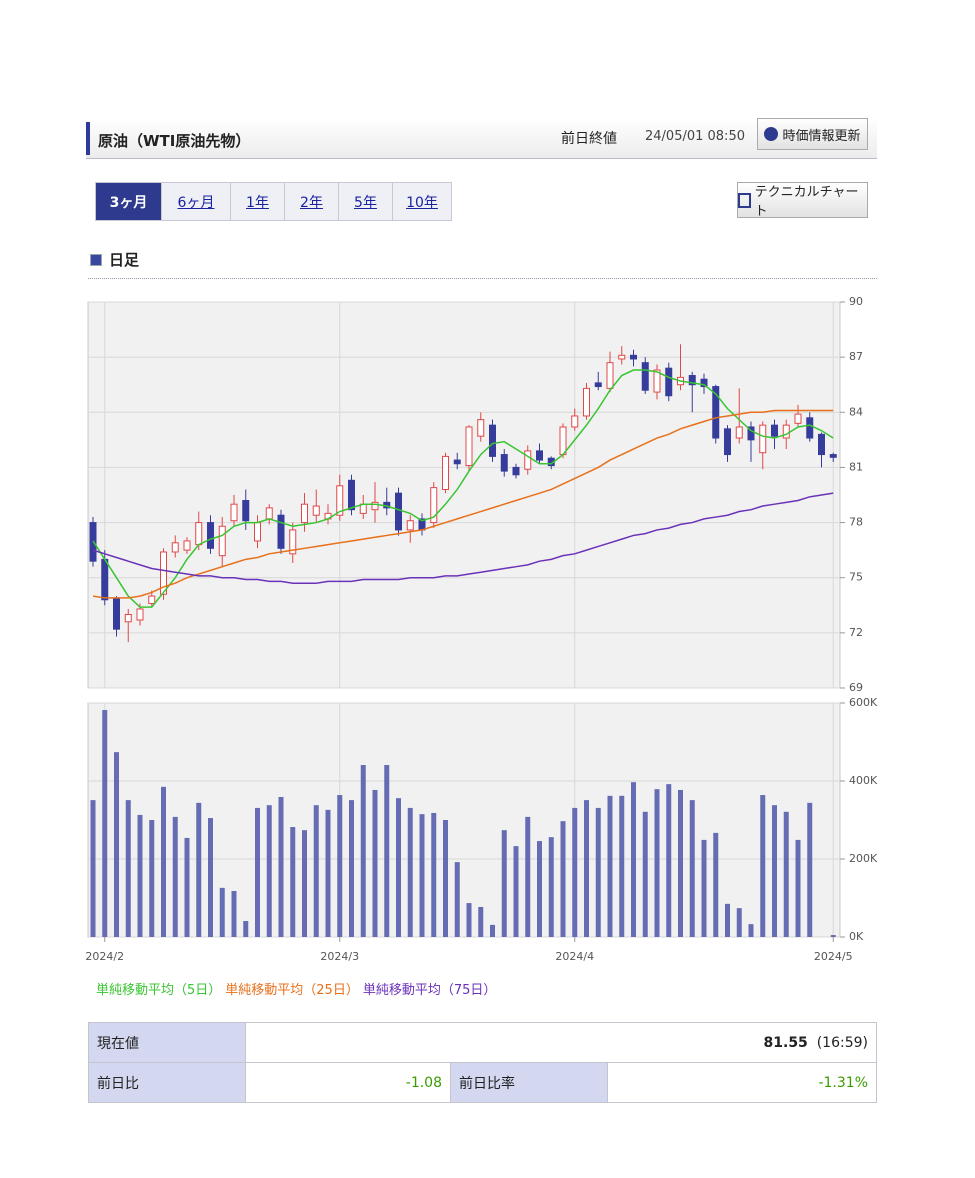 The image size is (975, 1178). I want to click on y-tick-label: 0K, so click(856, 936).